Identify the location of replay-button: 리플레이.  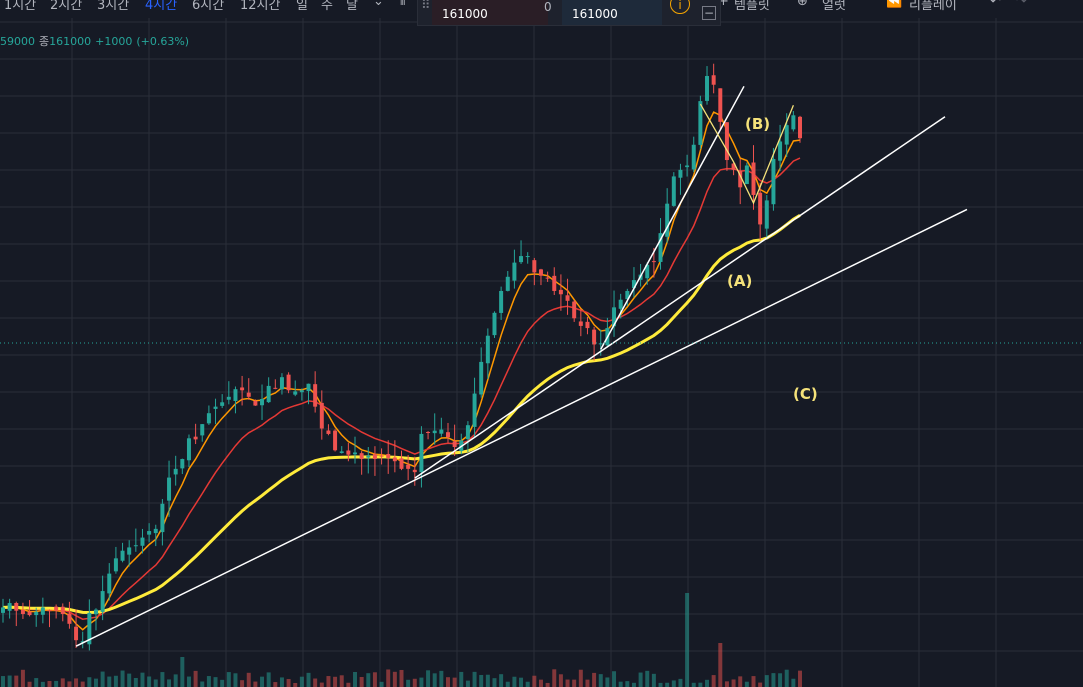
(933, 6).